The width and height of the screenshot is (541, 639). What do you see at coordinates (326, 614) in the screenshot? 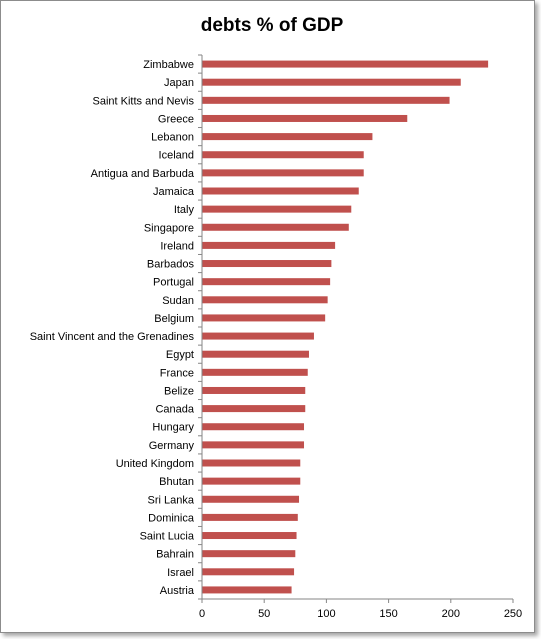
I see `x-tick-label: 100` at bounding box center [326, 614].